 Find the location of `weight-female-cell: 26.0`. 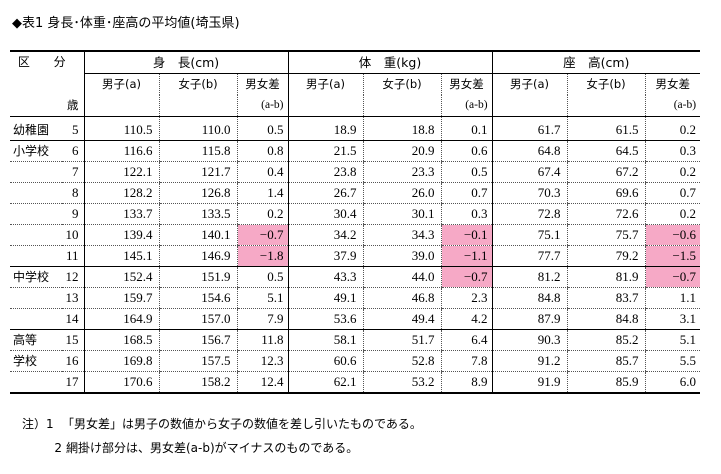

weight-female-cell: 26.0 is located at coordinates (402, 193).